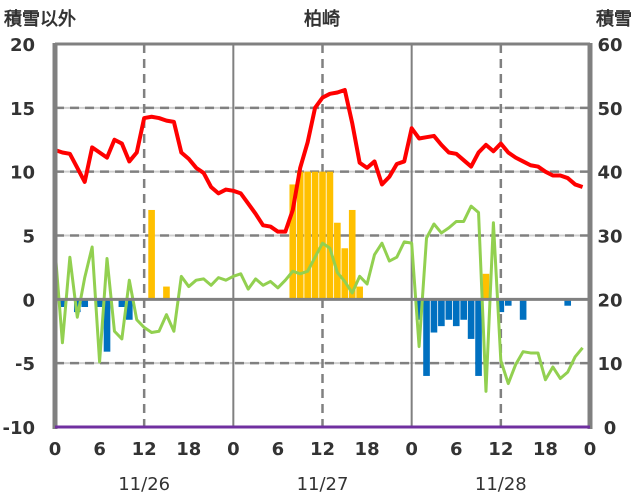 The height and width of the screenshot is (501, 636). What do you see at coordinates (25, 364) in the screenshot?
I see `left-tick-label: -5` at bounding box center [25, 364].